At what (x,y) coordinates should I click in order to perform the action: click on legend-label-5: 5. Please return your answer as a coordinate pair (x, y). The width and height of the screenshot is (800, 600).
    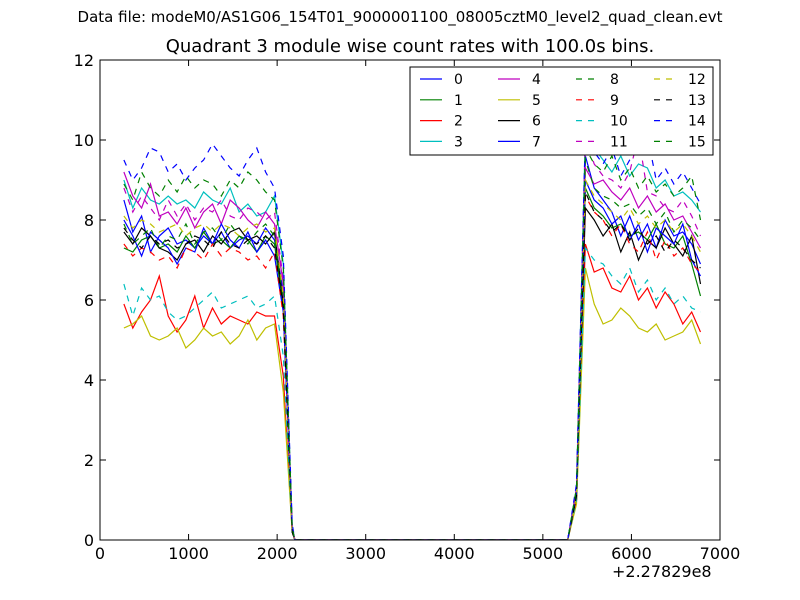
    Looking at the image, I should click on (536, 101).